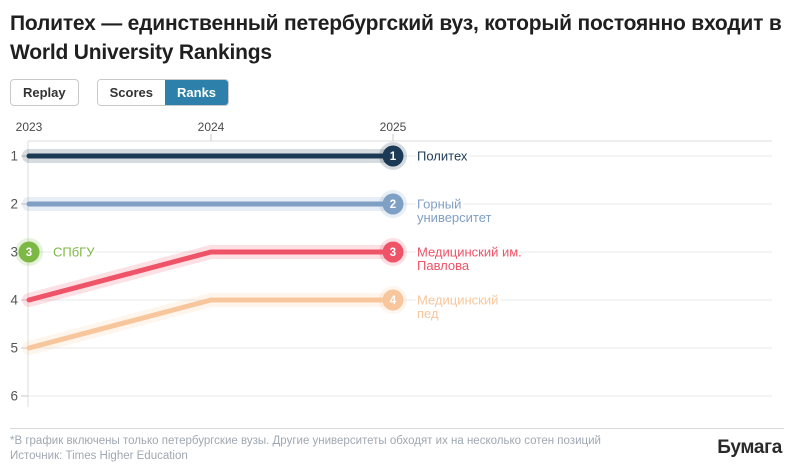 The image size is (794, 475). What do you see at coordinates (14, 348) in the screenshot?
I see `rank-axis-label: 5` at bounding box center [14, 348].